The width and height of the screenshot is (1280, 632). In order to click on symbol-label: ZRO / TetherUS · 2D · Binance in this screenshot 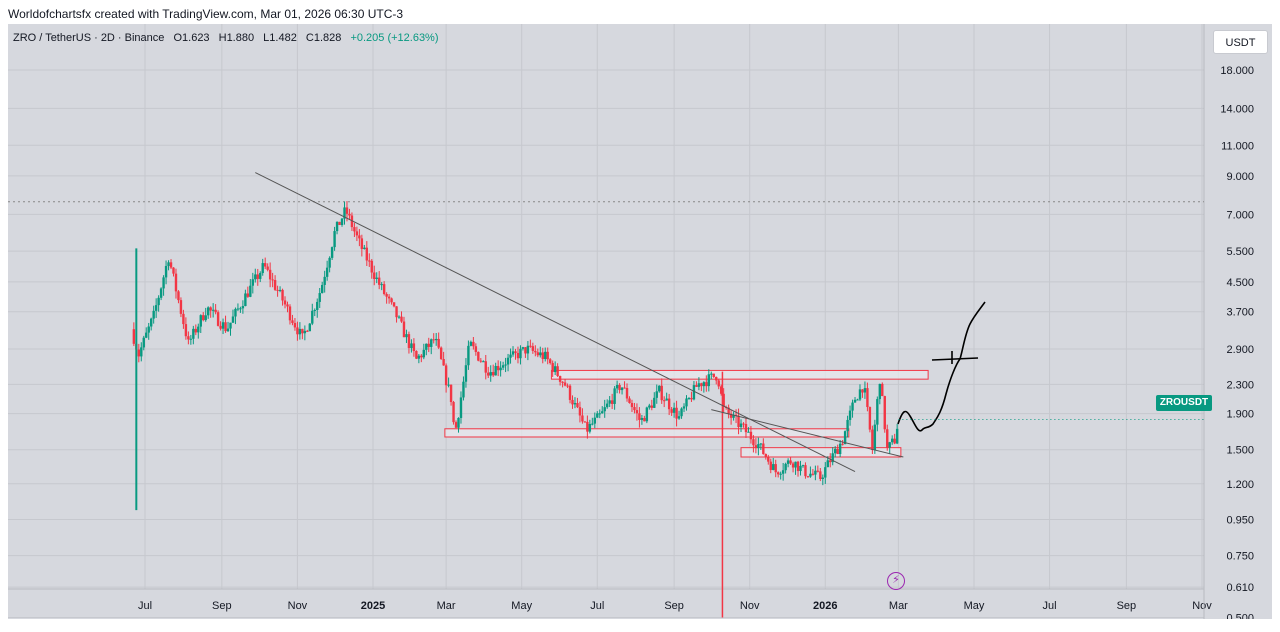, I will do `click(89, 38)`.